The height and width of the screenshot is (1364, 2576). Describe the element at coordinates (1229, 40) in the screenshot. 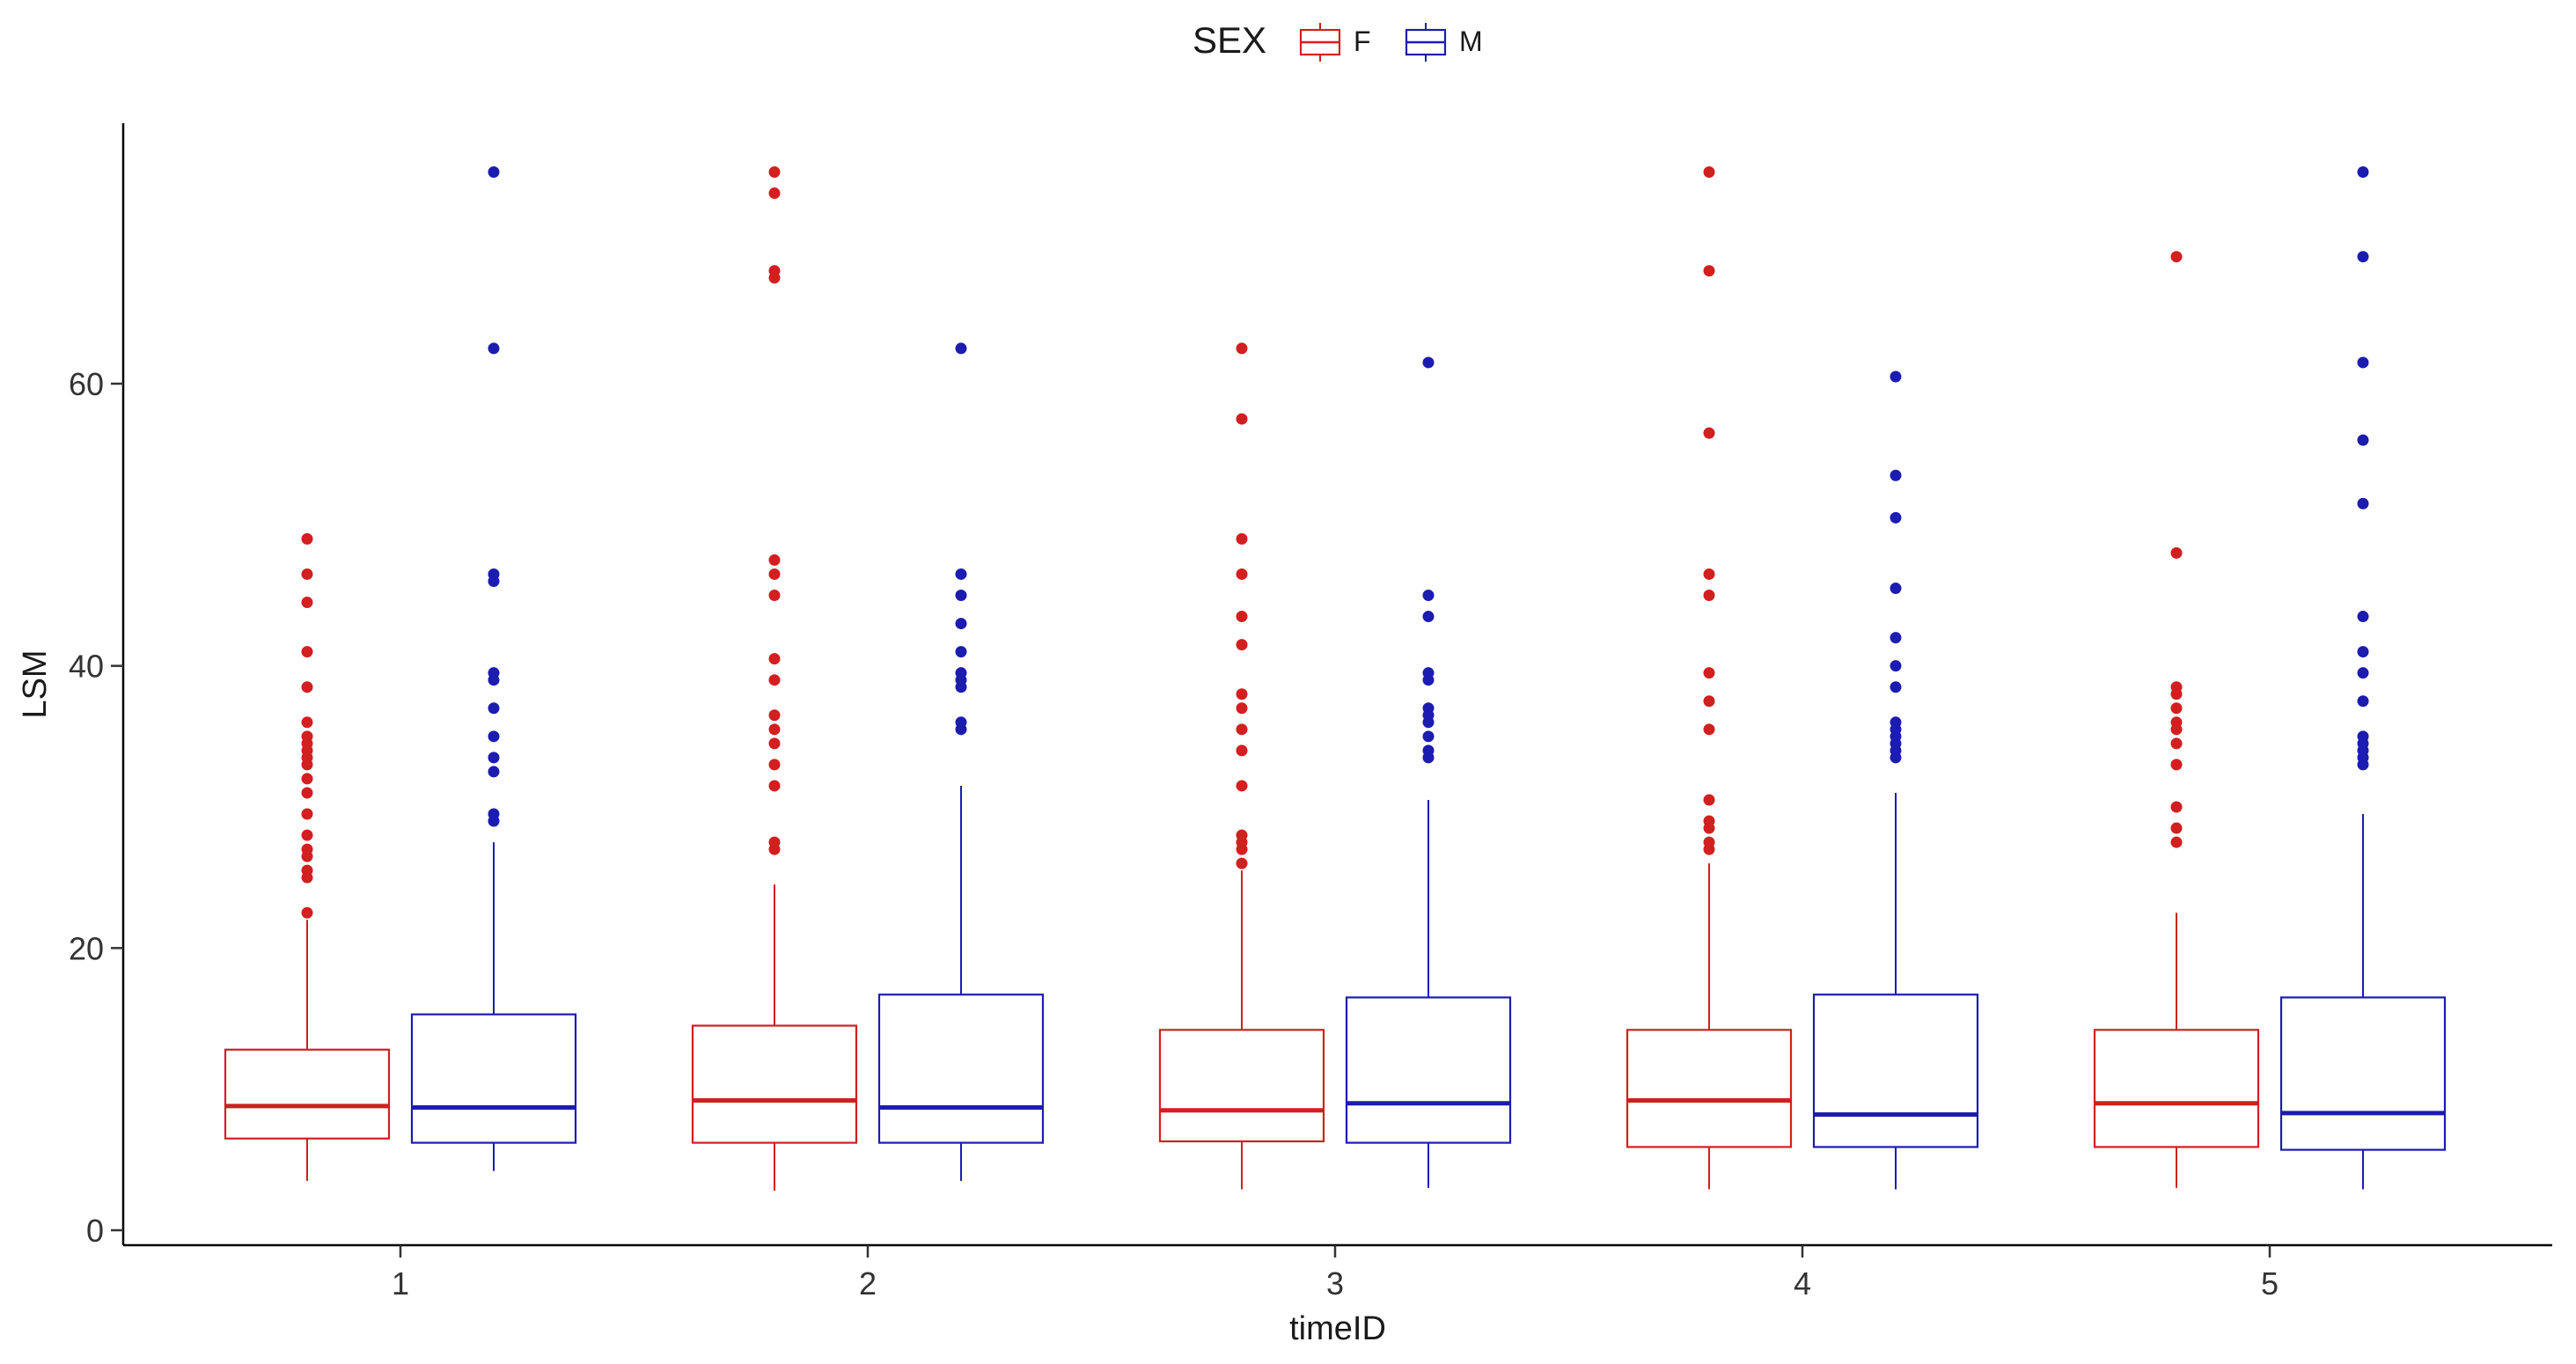

I see `legend-title: SEX` at that location.